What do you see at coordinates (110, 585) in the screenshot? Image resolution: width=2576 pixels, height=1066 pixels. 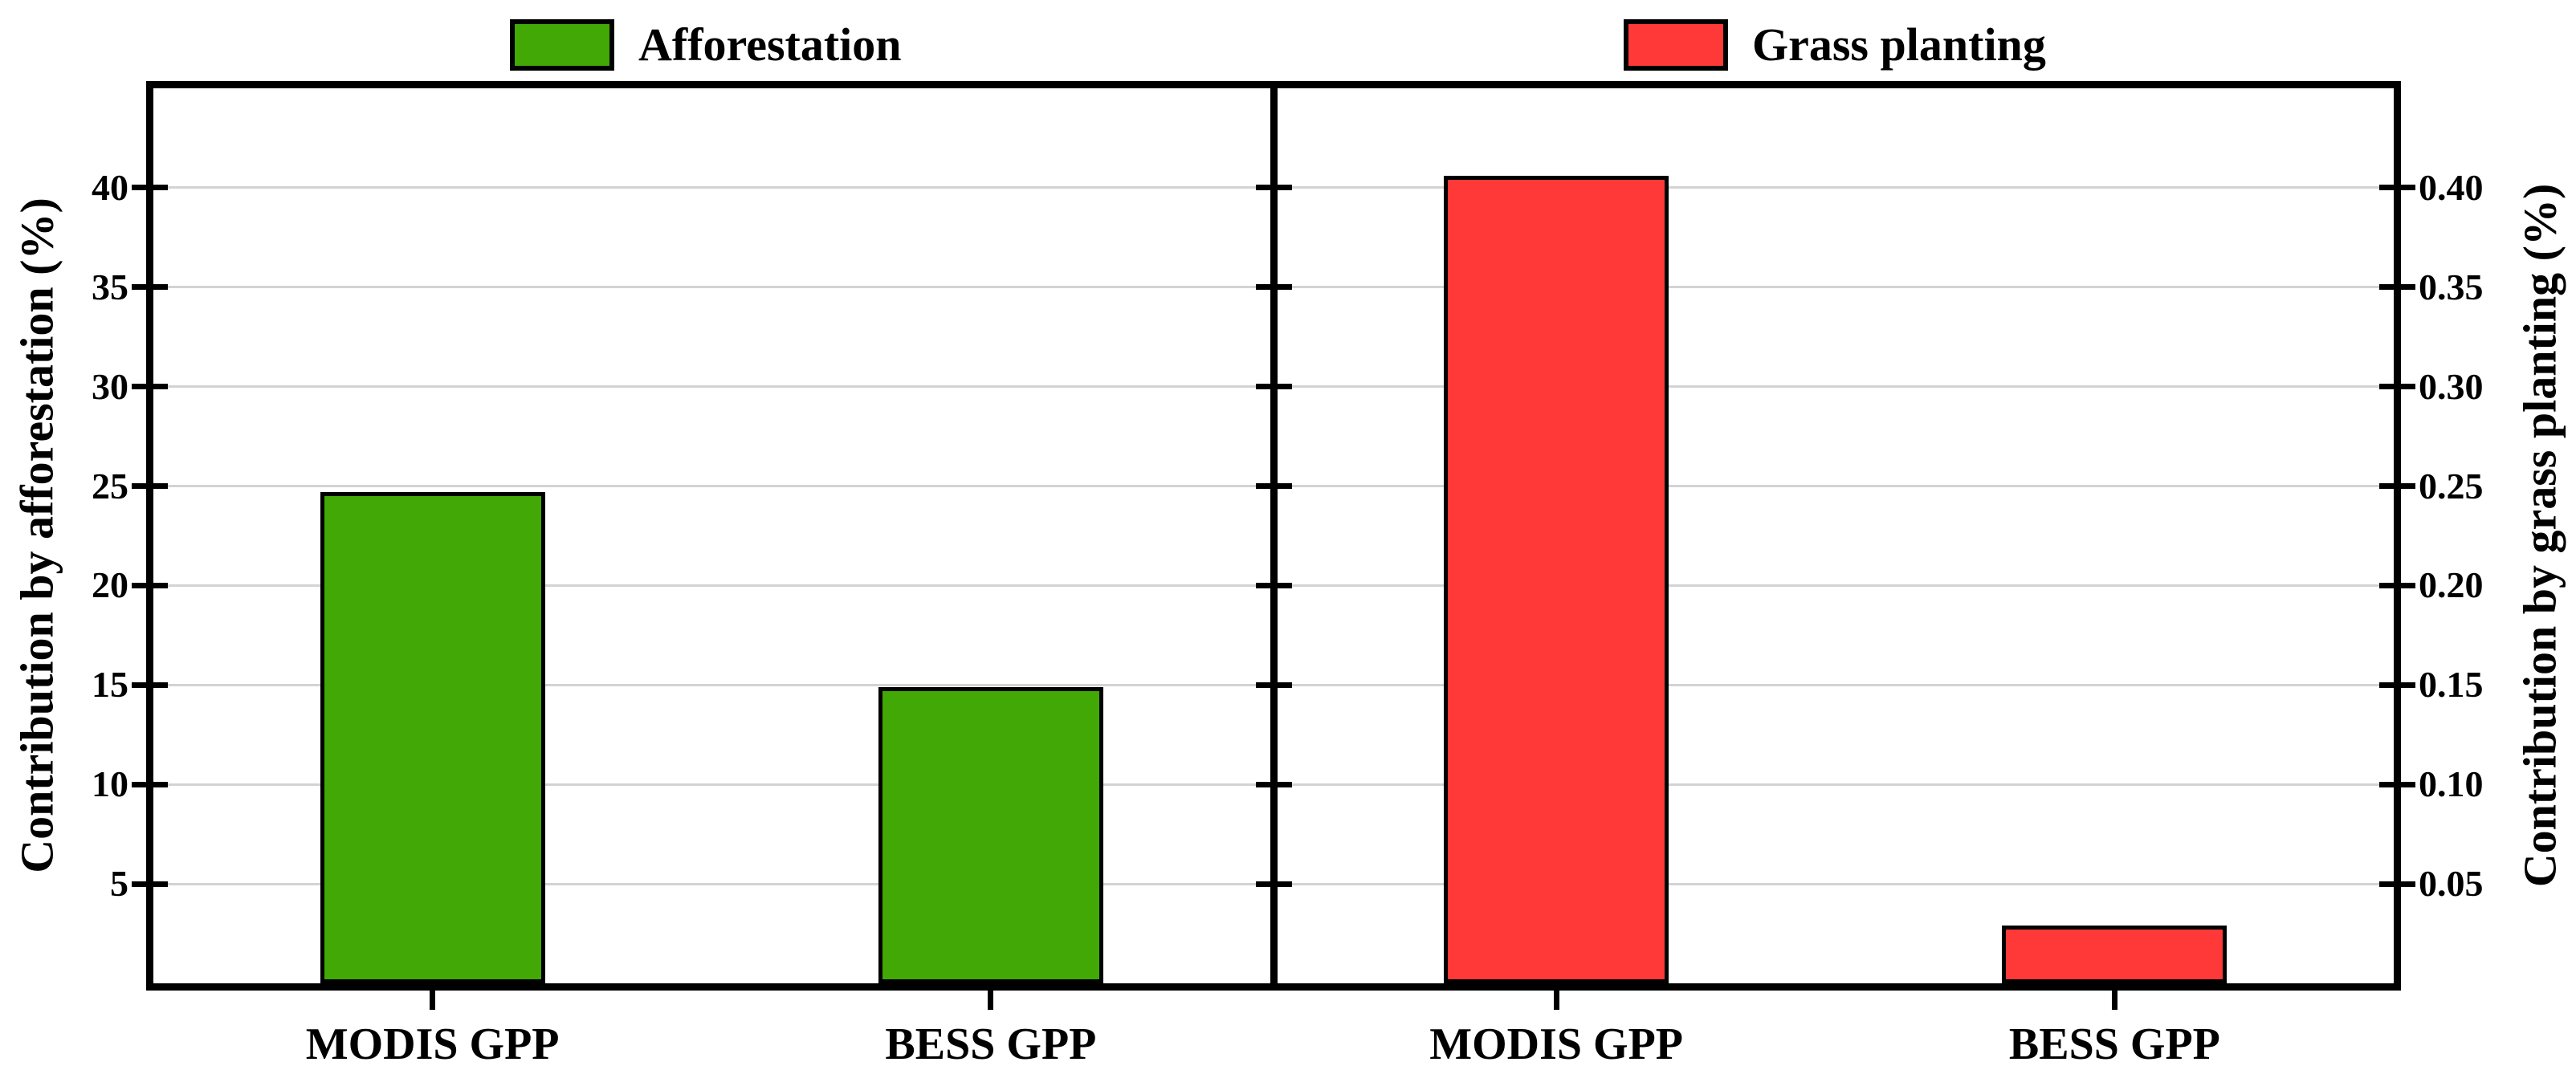 I see `y-tick-label-left: 20` at bounding box center [110, 585].